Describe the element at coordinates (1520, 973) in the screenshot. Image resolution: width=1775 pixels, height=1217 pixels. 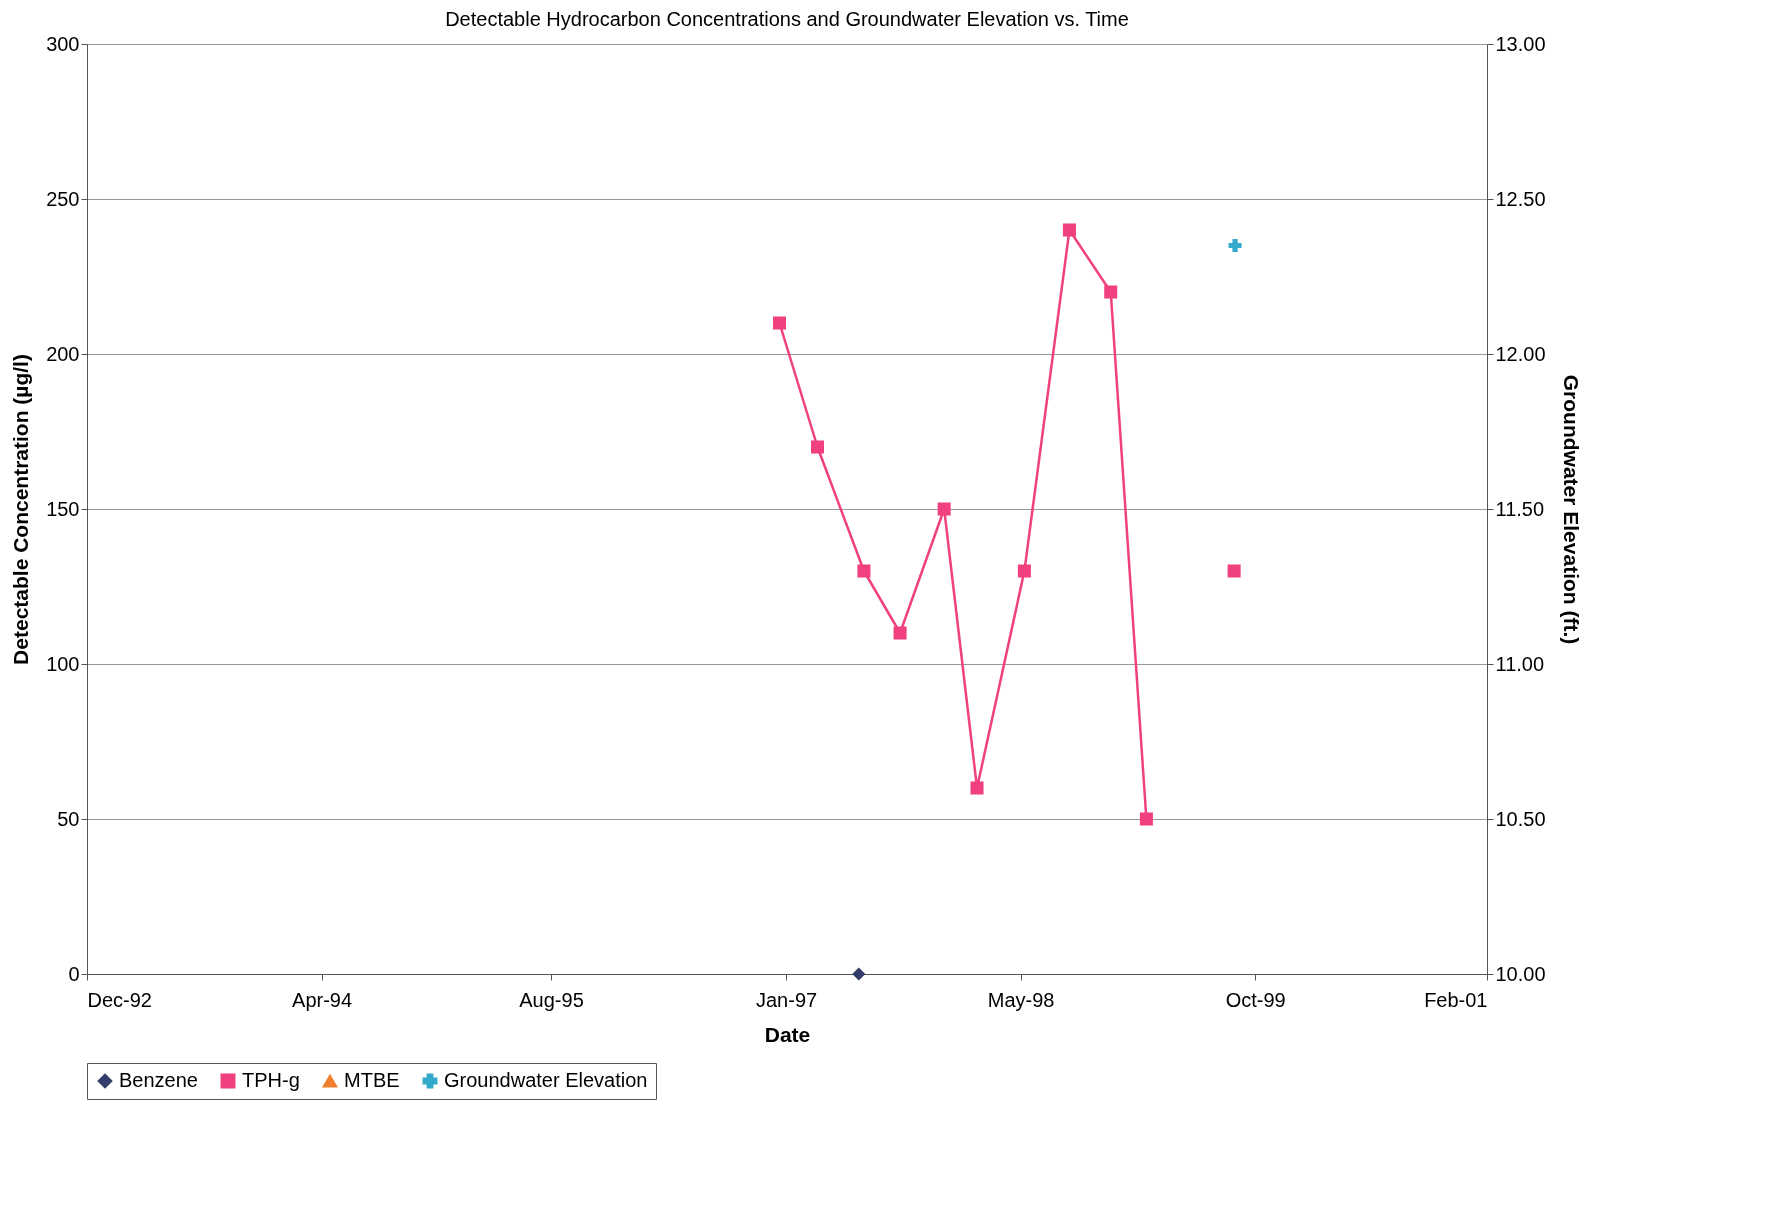
I see `y2-tick-label: 10.00` at that location.